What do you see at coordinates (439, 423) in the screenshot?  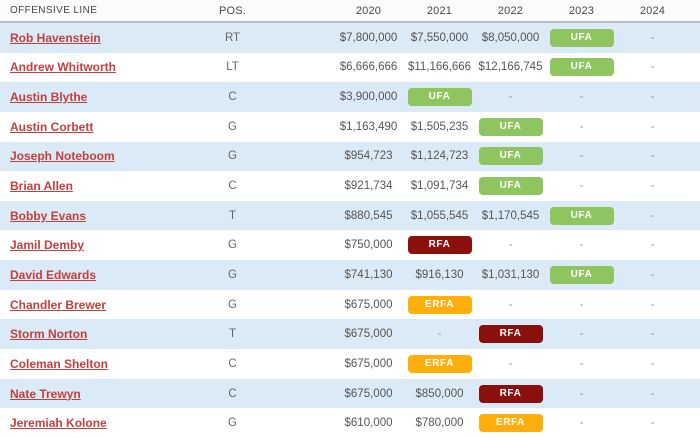 I see `salary-cell: $780,000` at bounding box center [439, 423].